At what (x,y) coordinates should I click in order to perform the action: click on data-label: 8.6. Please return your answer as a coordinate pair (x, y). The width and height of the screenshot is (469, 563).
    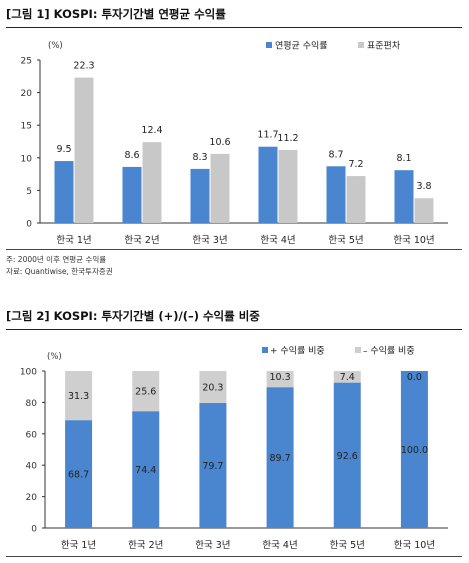
    Looking at the image, I should click on (131, 155).